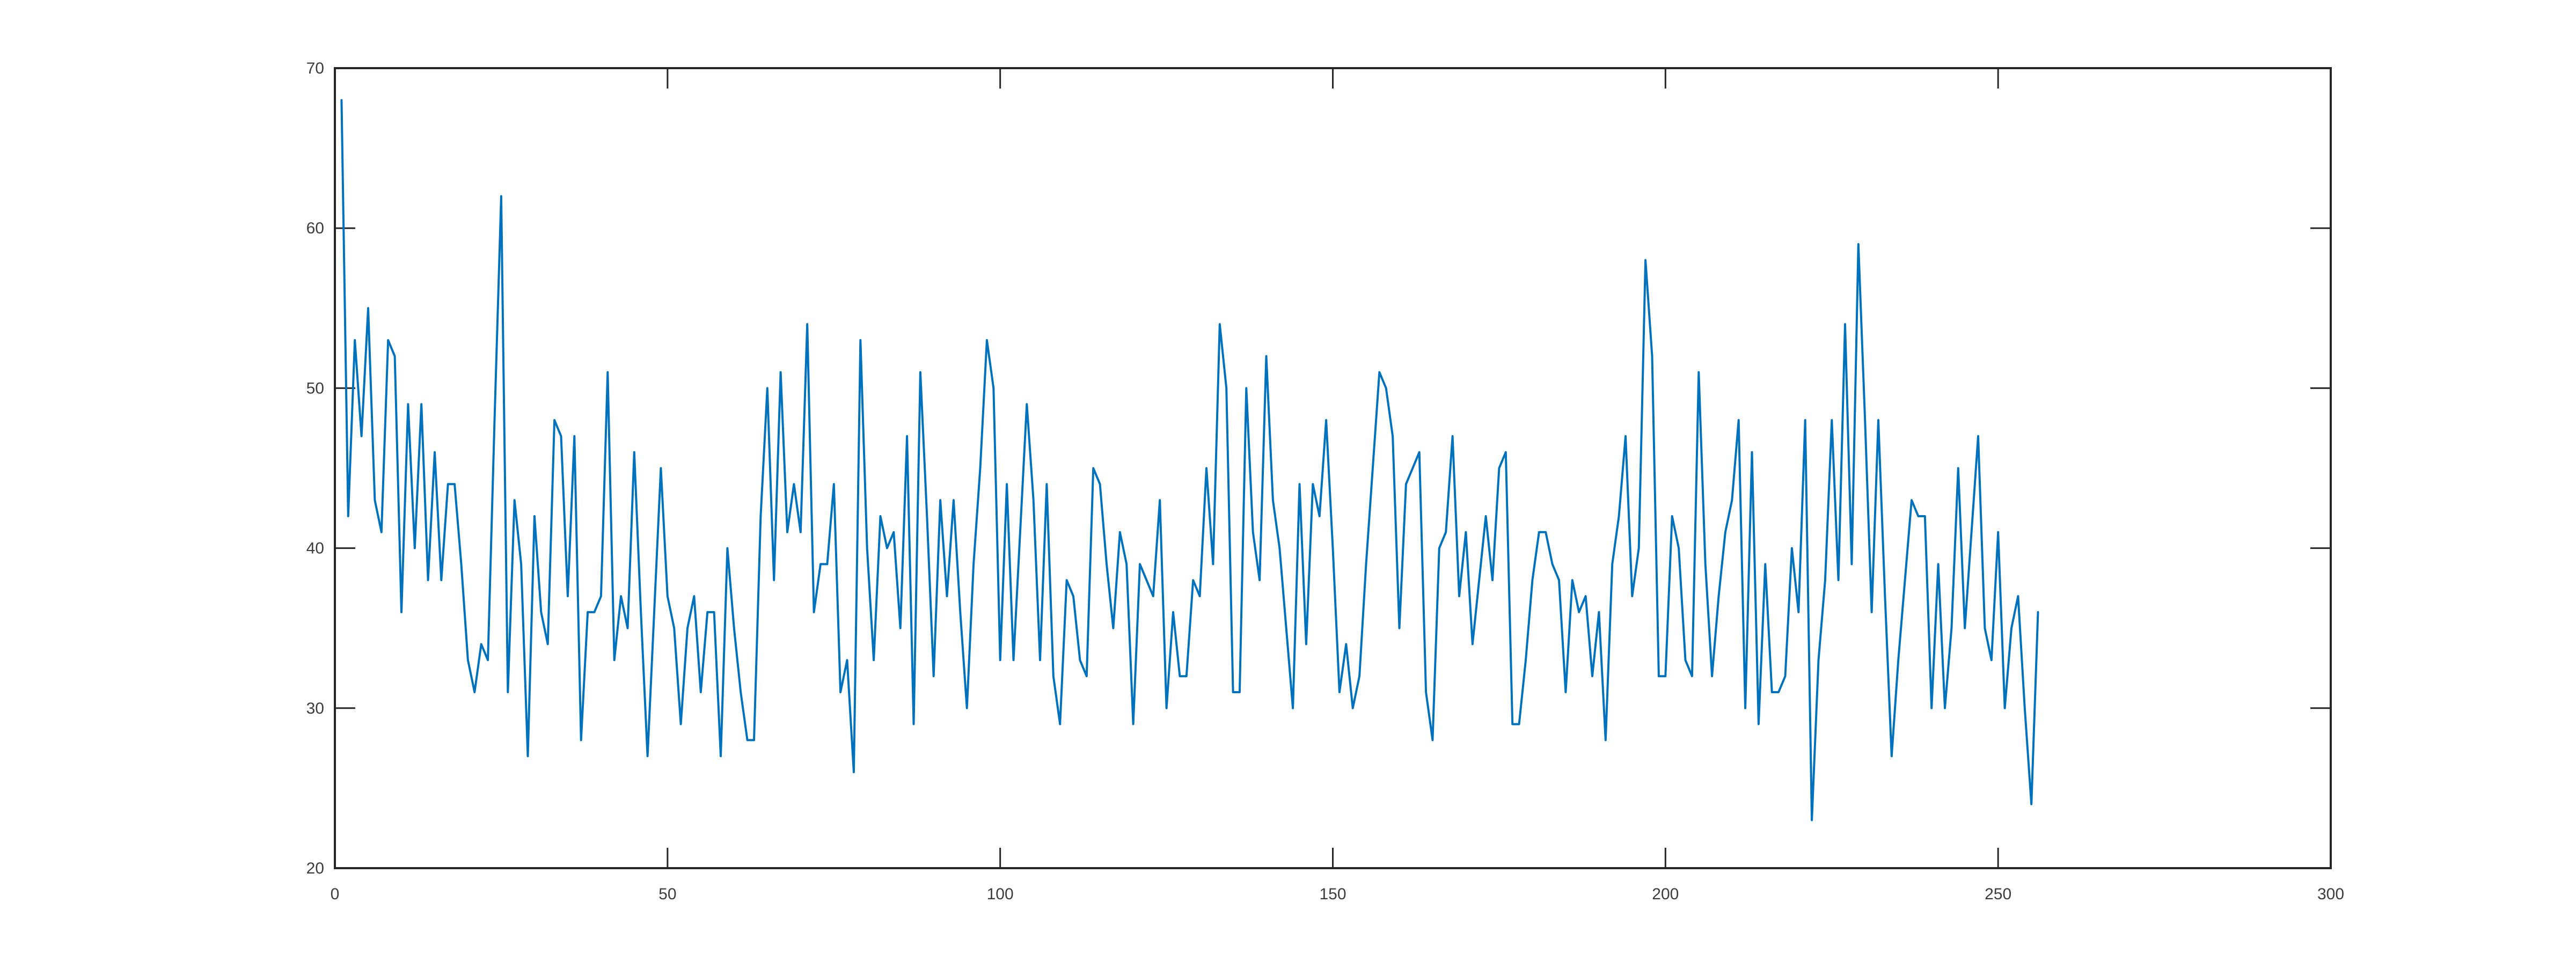 Image resolution: width=2576 pixels, height=976 pixels. I want to click on y-tick-label: 70, so click(315, 69).